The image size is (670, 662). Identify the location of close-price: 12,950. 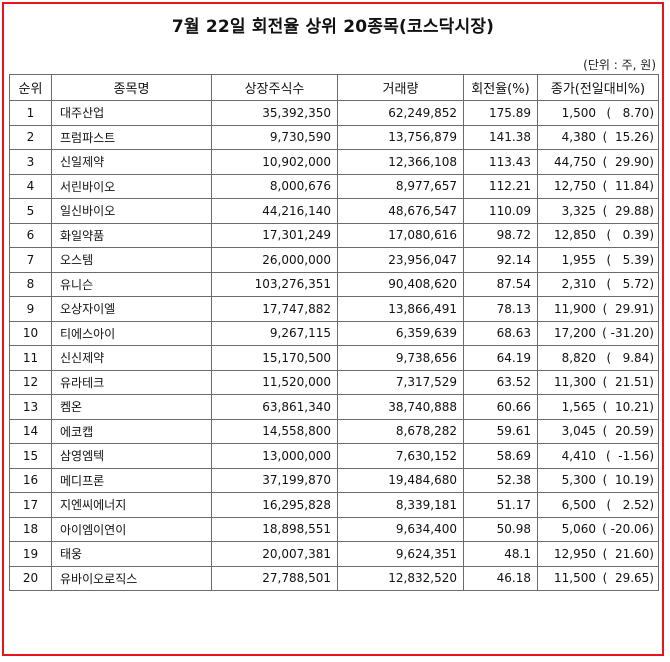
(575, 553).